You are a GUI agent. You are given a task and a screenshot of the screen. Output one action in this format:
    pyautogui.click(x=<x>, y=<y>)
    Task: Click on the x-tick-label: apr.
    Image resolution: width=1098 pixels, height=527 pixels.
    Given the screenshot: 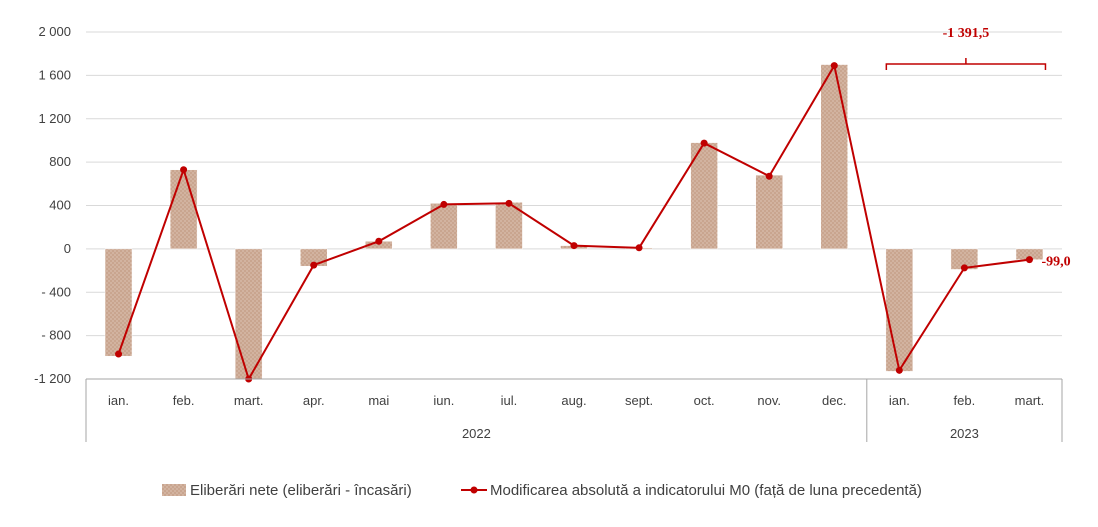 What is the action you would take?
    pyautogui.click(x=314, y=400)
    